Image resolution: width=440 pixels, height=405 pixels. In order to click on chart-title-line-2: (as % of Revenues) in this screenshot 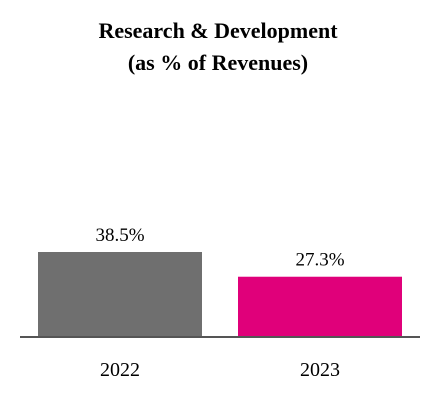, I will do `click(218, 62)`.